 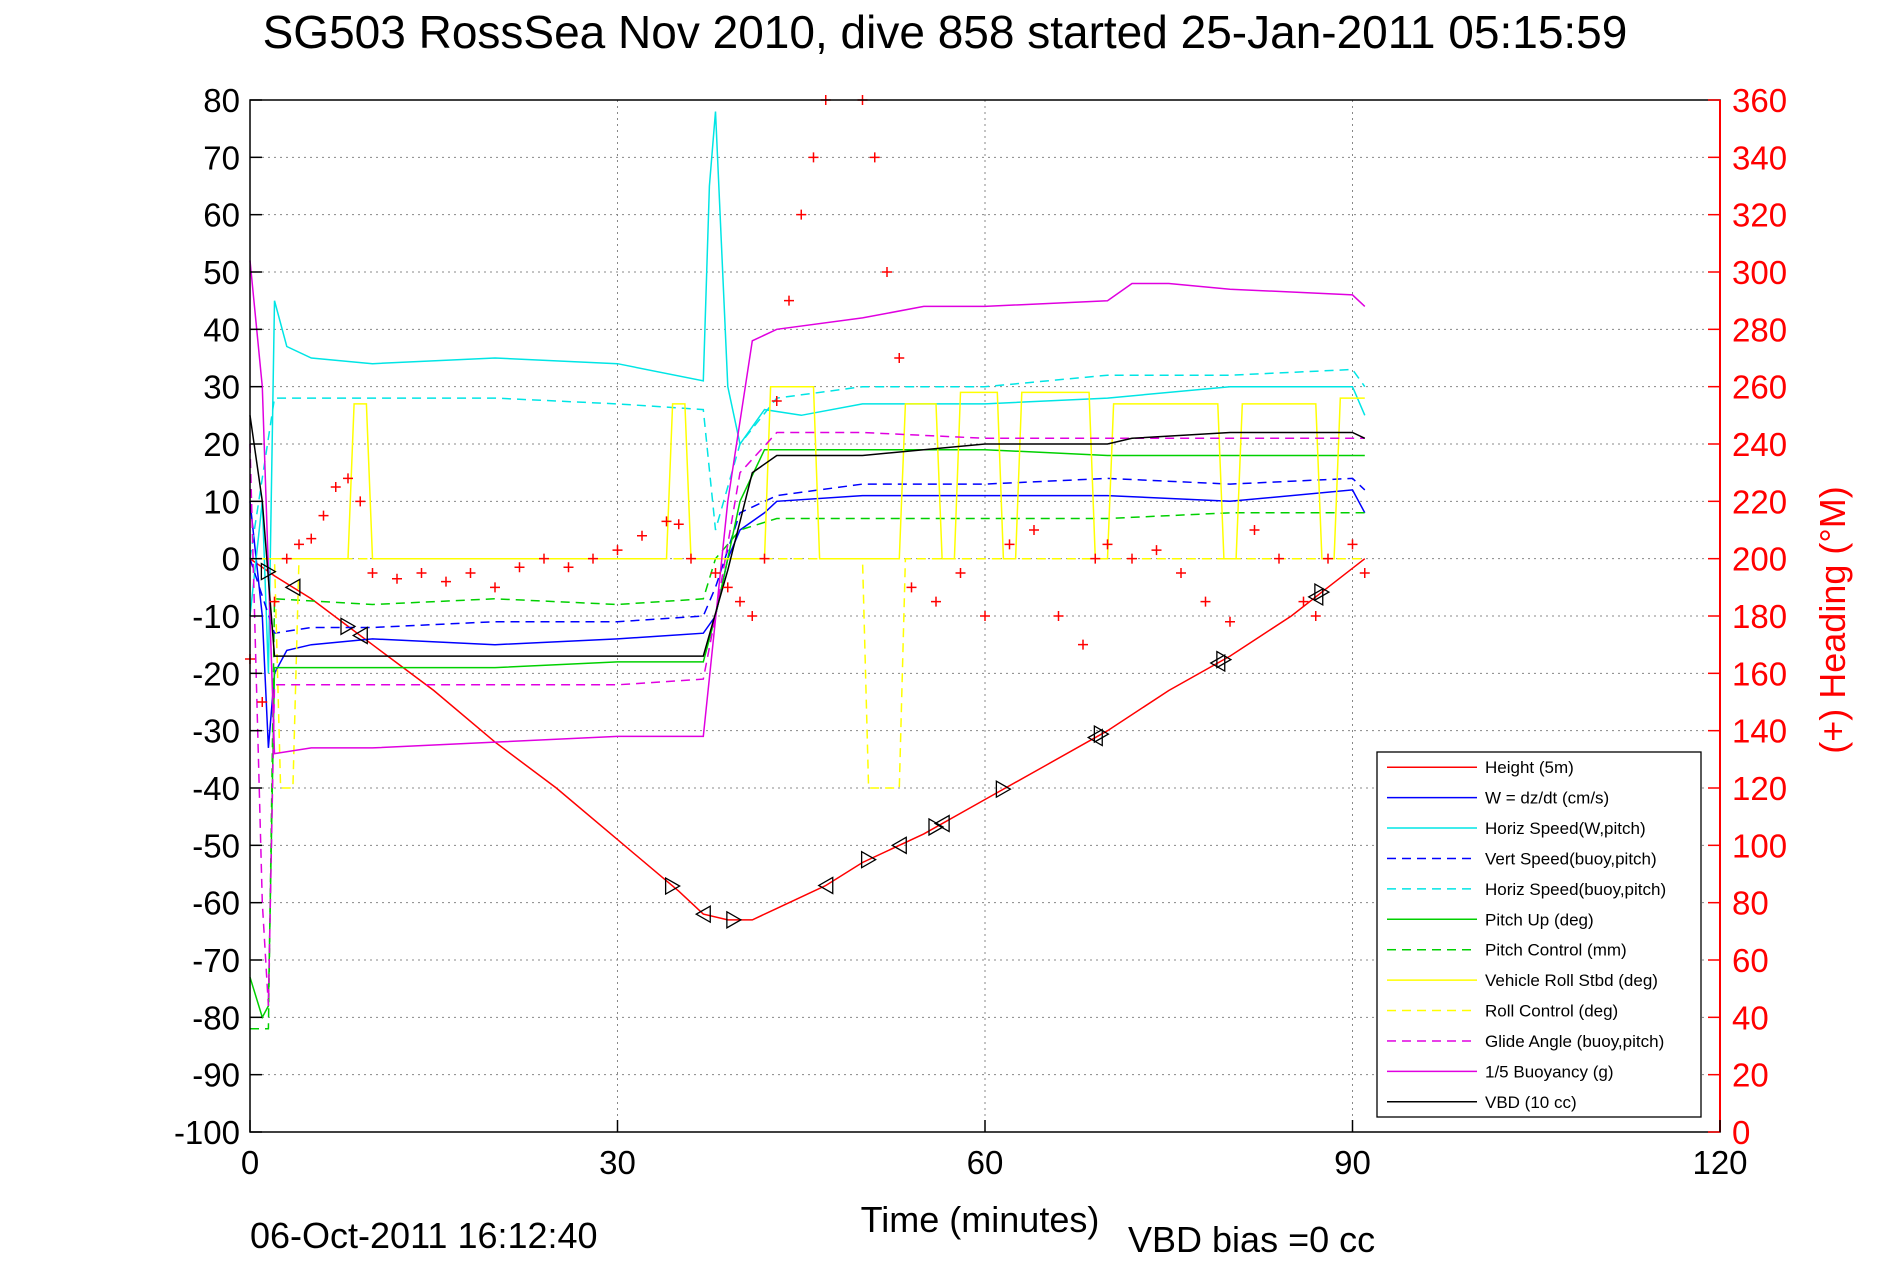 What do you see at coordinates (424, 1235) in the screenshot?
I see `footer-timestamp: 06-Oct-2011 16:12:40` at bounding box center [424, 1235].